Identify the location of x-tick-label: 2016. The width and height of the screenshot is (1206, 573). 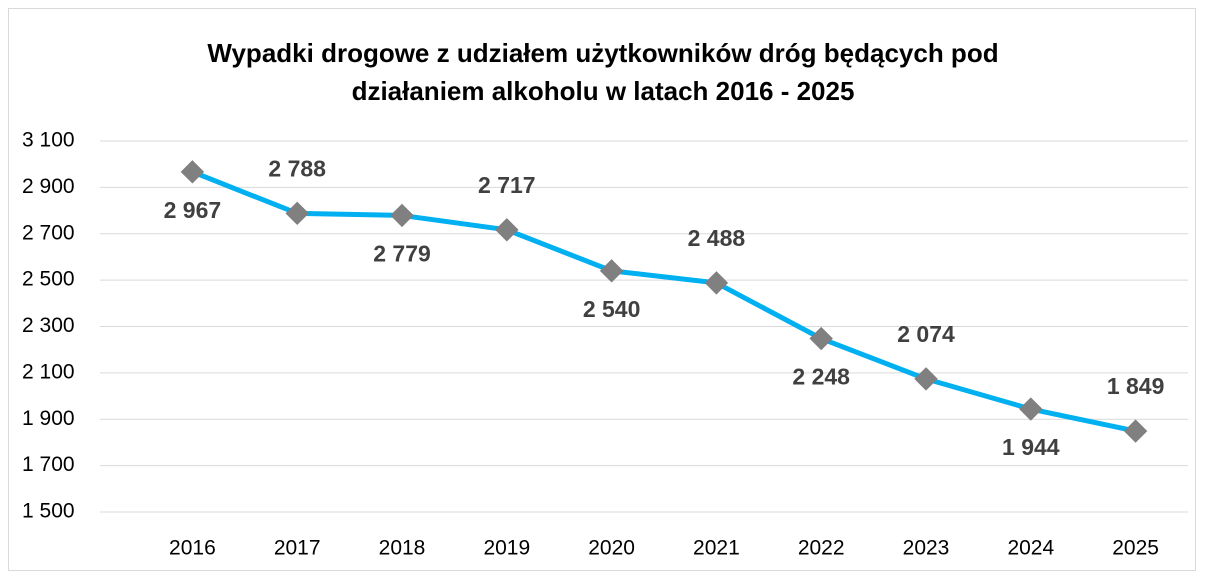
(192, 548).